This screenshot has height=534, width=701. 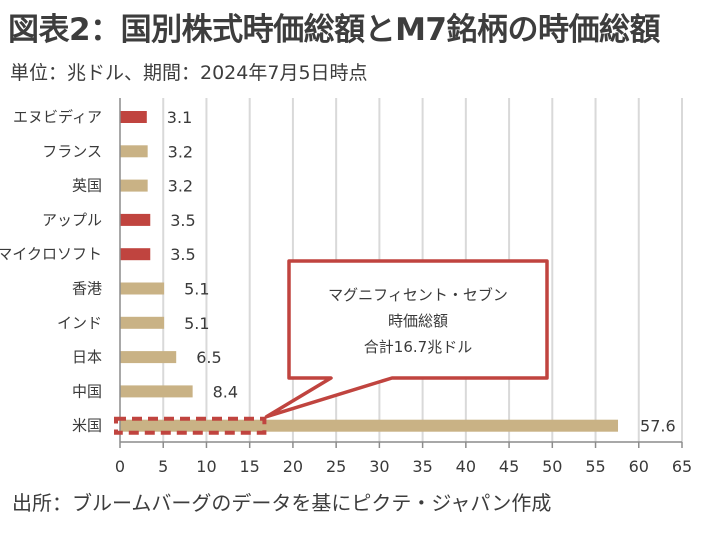 I want to click on value-label: 3.1, so click(x=179, y=117).